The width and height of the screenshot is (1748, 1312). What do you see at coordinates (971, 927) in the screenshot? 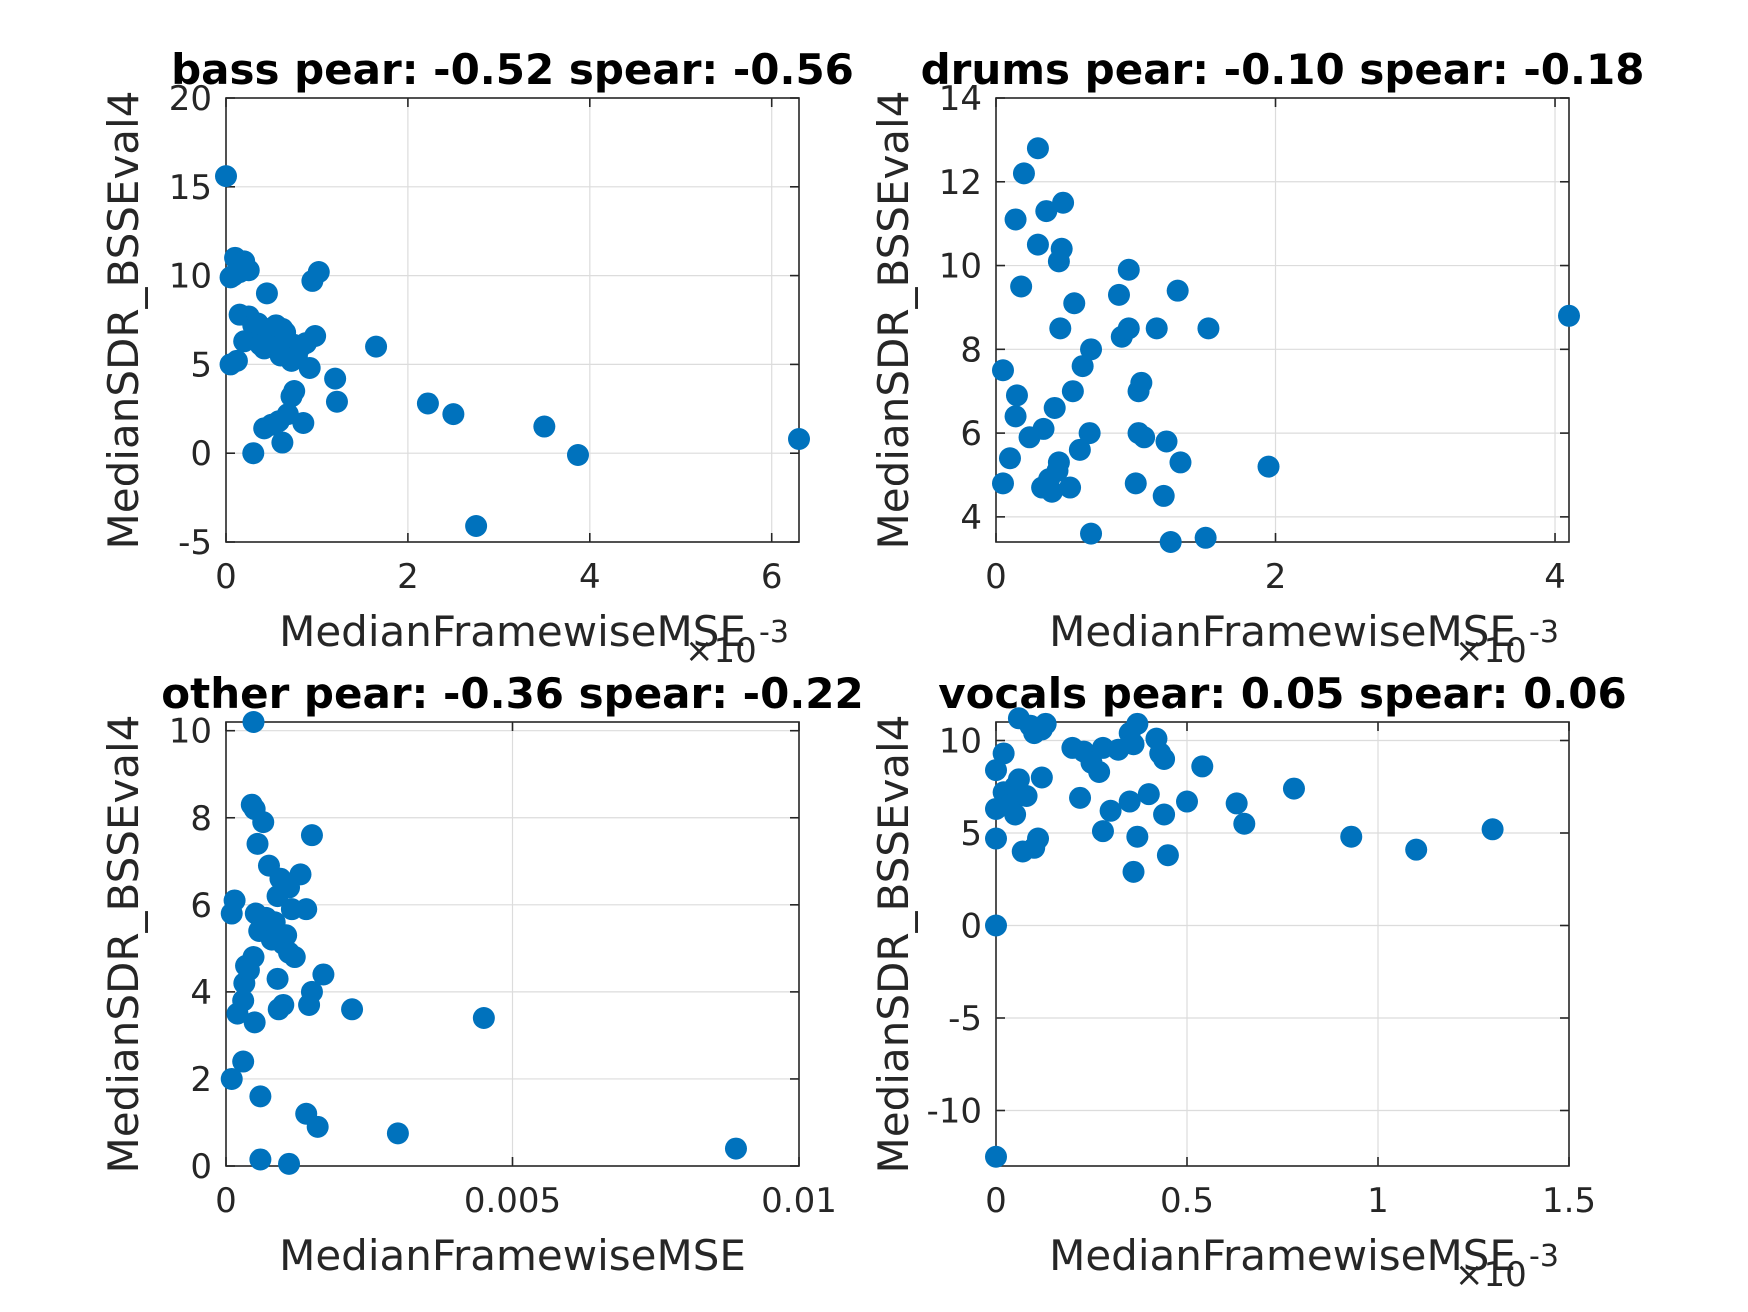
I see `vocals-y-tick-label: 0` at bounding box center [971, 927].